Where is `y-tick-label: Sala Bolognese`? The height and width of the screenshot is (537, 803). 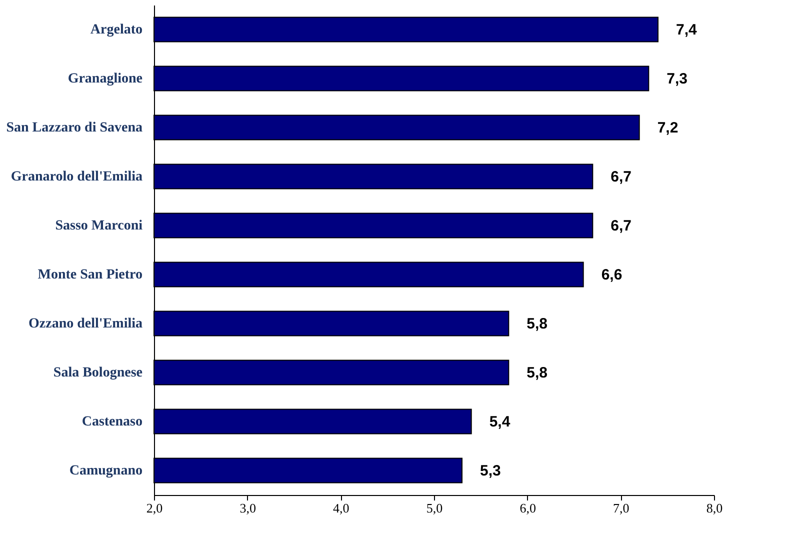 y-tick-label: Sala Bolognese is located at coordinates (97, 373).